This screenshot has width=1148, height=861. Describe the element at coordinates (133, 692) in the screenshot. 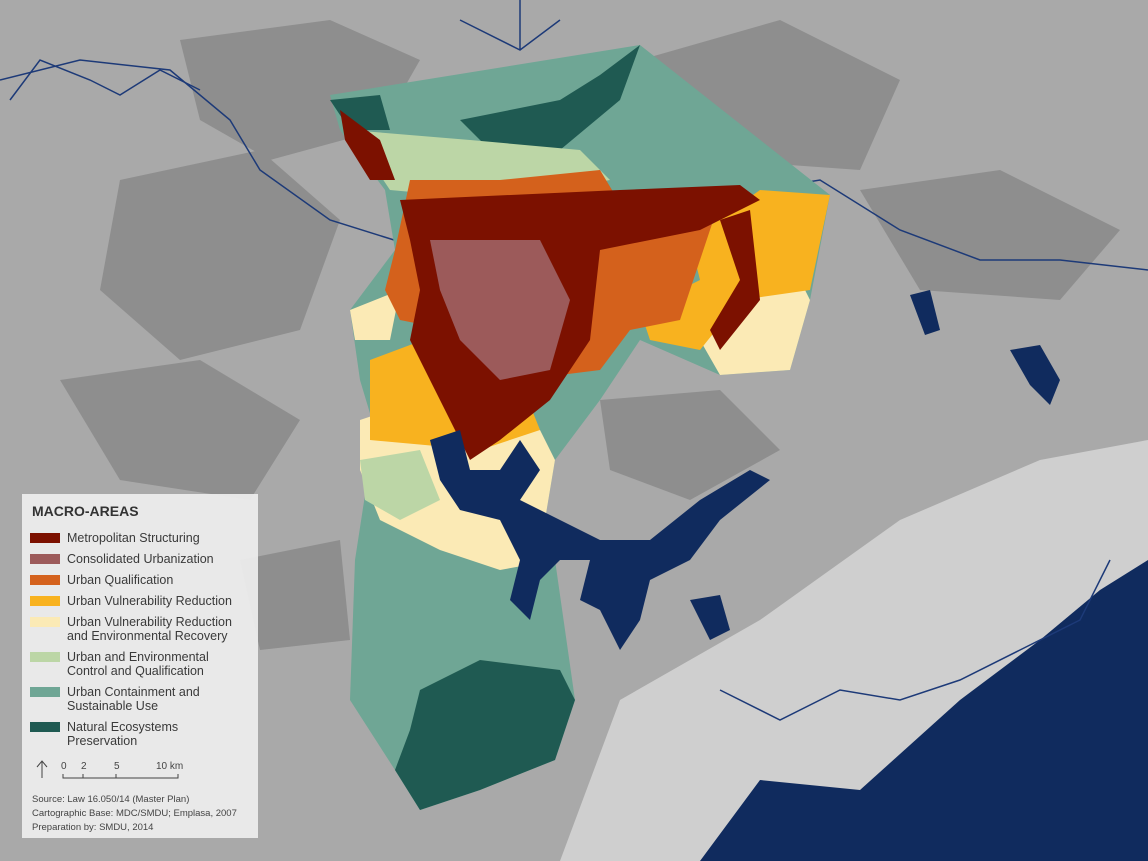

I see `legend-label: Urban Containment and` at that location.